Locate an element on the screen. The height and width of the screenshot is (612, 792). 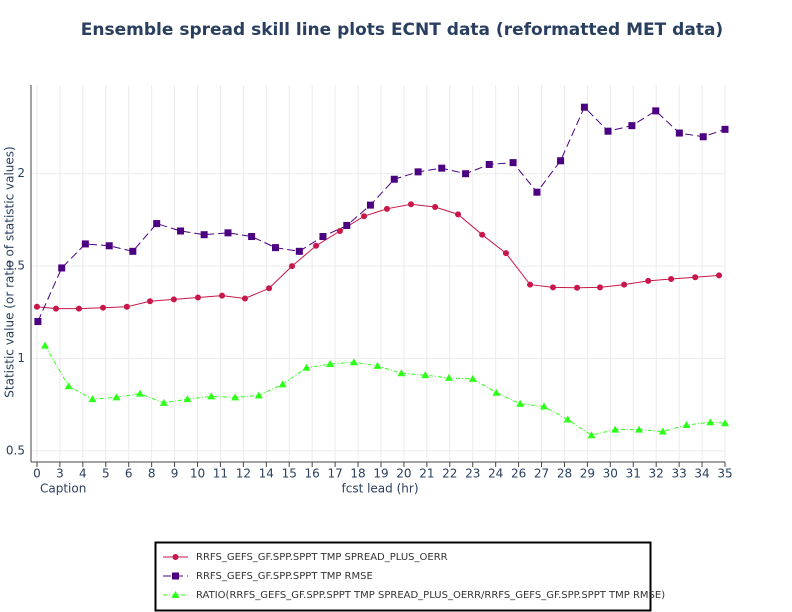
x-tick-label: 5 is located at coordinates (106, 474).